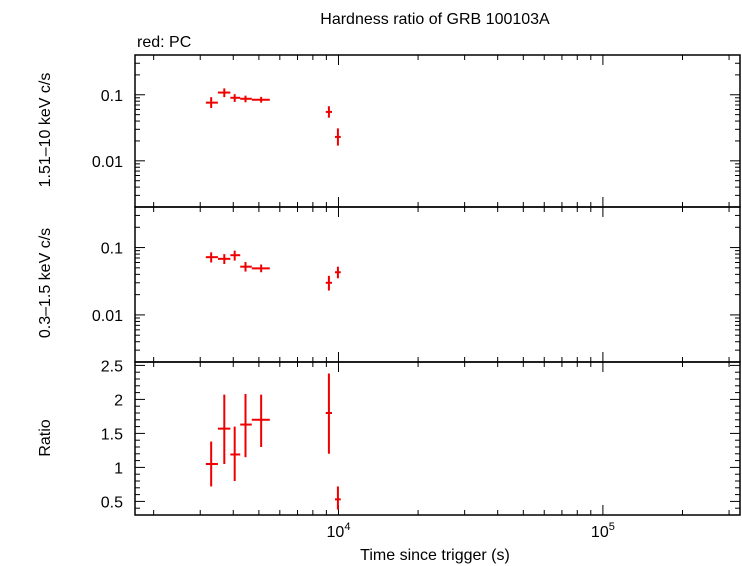  What do you see at coordinates (435, 555) in the screenshot?
I see `x-axis-label: Time since trigger (s)` at bounding box center [435, 555].